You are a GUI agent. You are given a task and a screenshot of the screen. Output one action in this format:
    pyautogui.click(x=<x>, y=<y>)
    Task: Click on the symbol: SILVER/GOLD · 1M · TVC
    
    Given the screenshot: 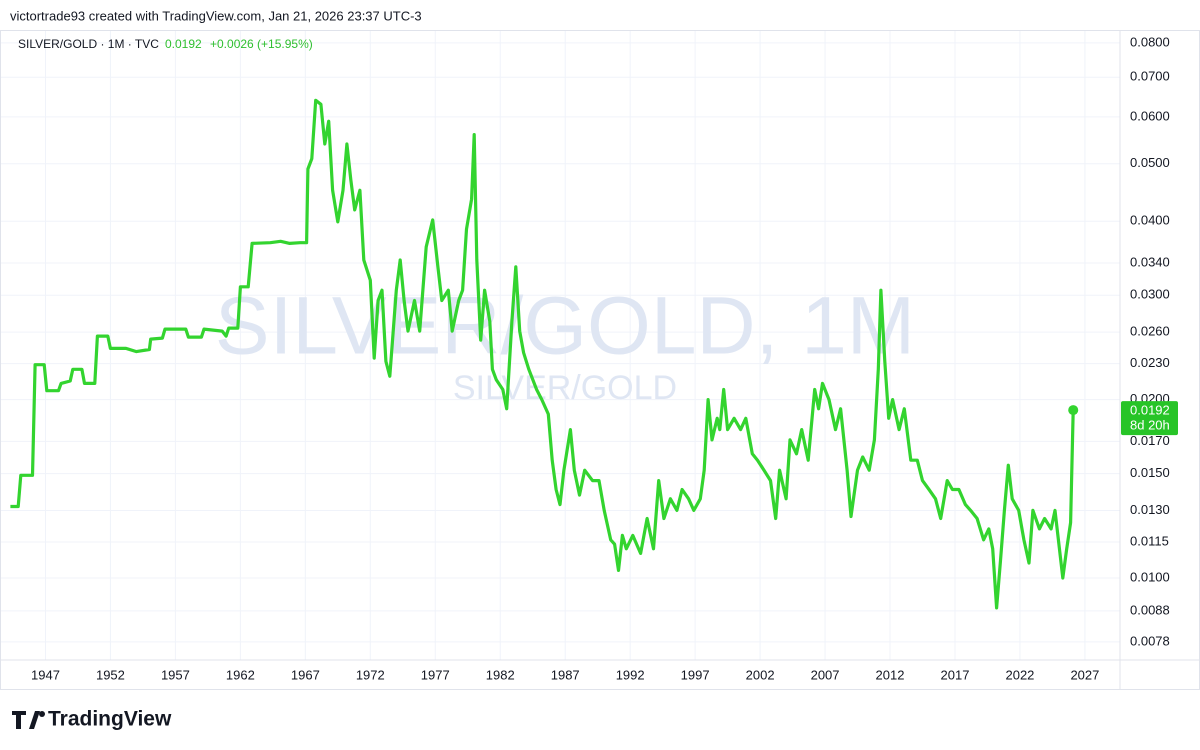 What is the action you would take?
    pyautogui.click(x=88, y=44)
    